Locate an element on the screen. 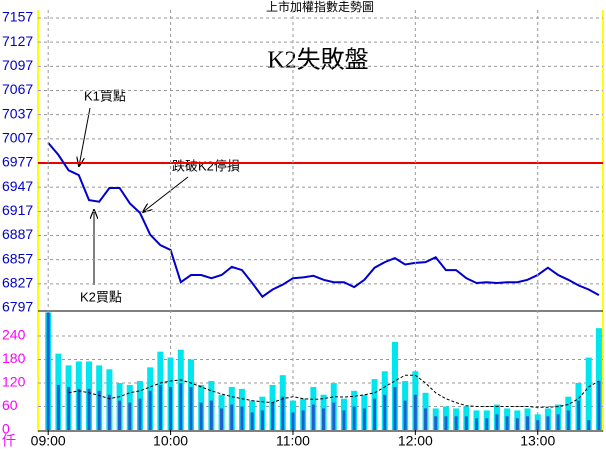 The height and width of the screenshot is (451, 606). y-tick-label: 6887 is located at coordinates (17, 234).